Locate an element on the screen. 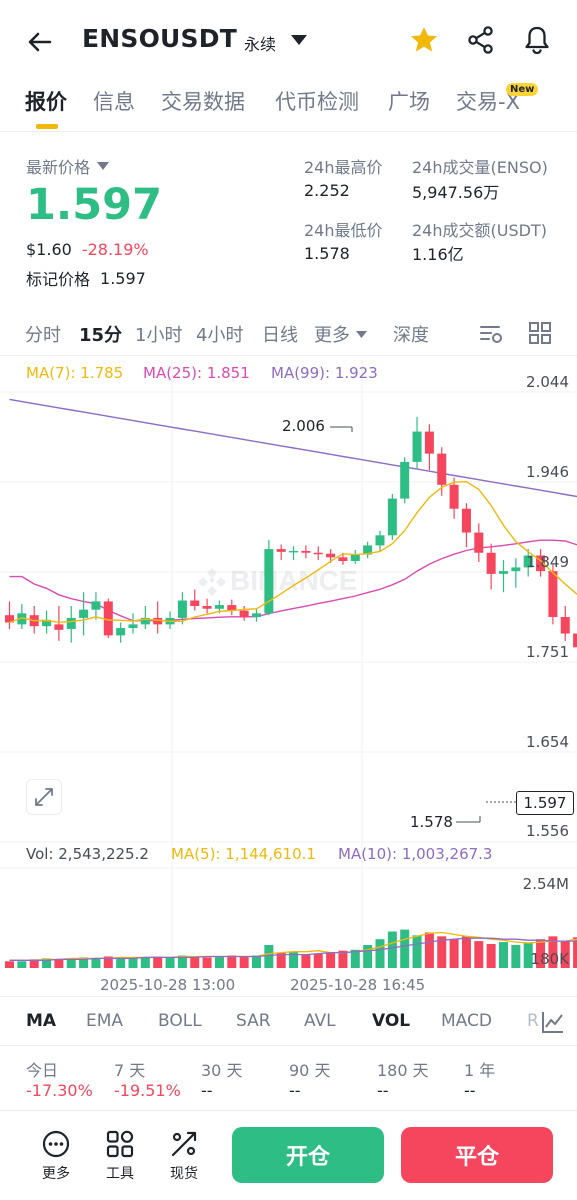 This screenshot has width=577, height=1200. bell-icon is located at coordinates (537, 40).